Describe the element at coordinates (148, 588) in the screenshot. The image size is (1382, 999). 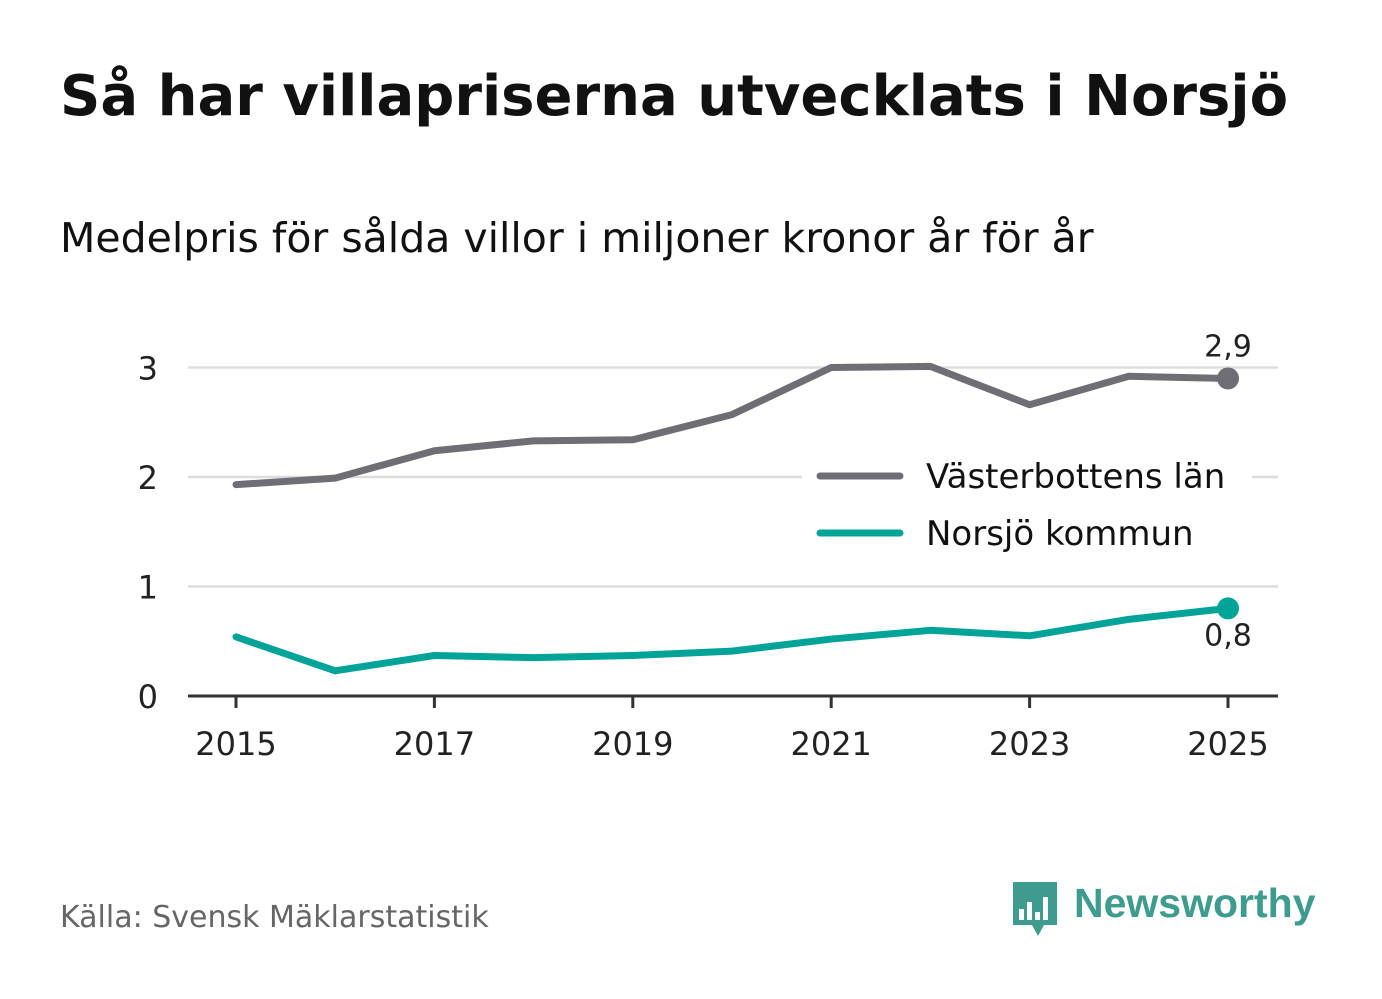
I see `y-tick-label: 1` at that location.